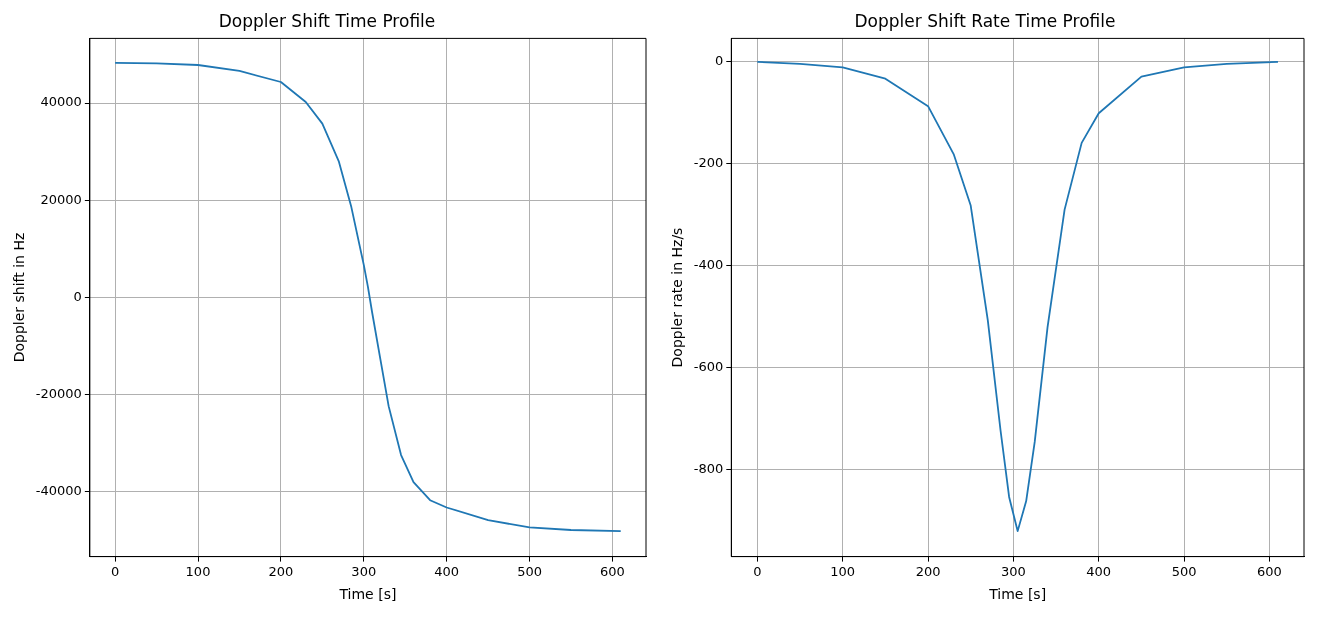  I want to click on y-axis-title: Doppler rate in Hz/s, so click(677, 297).